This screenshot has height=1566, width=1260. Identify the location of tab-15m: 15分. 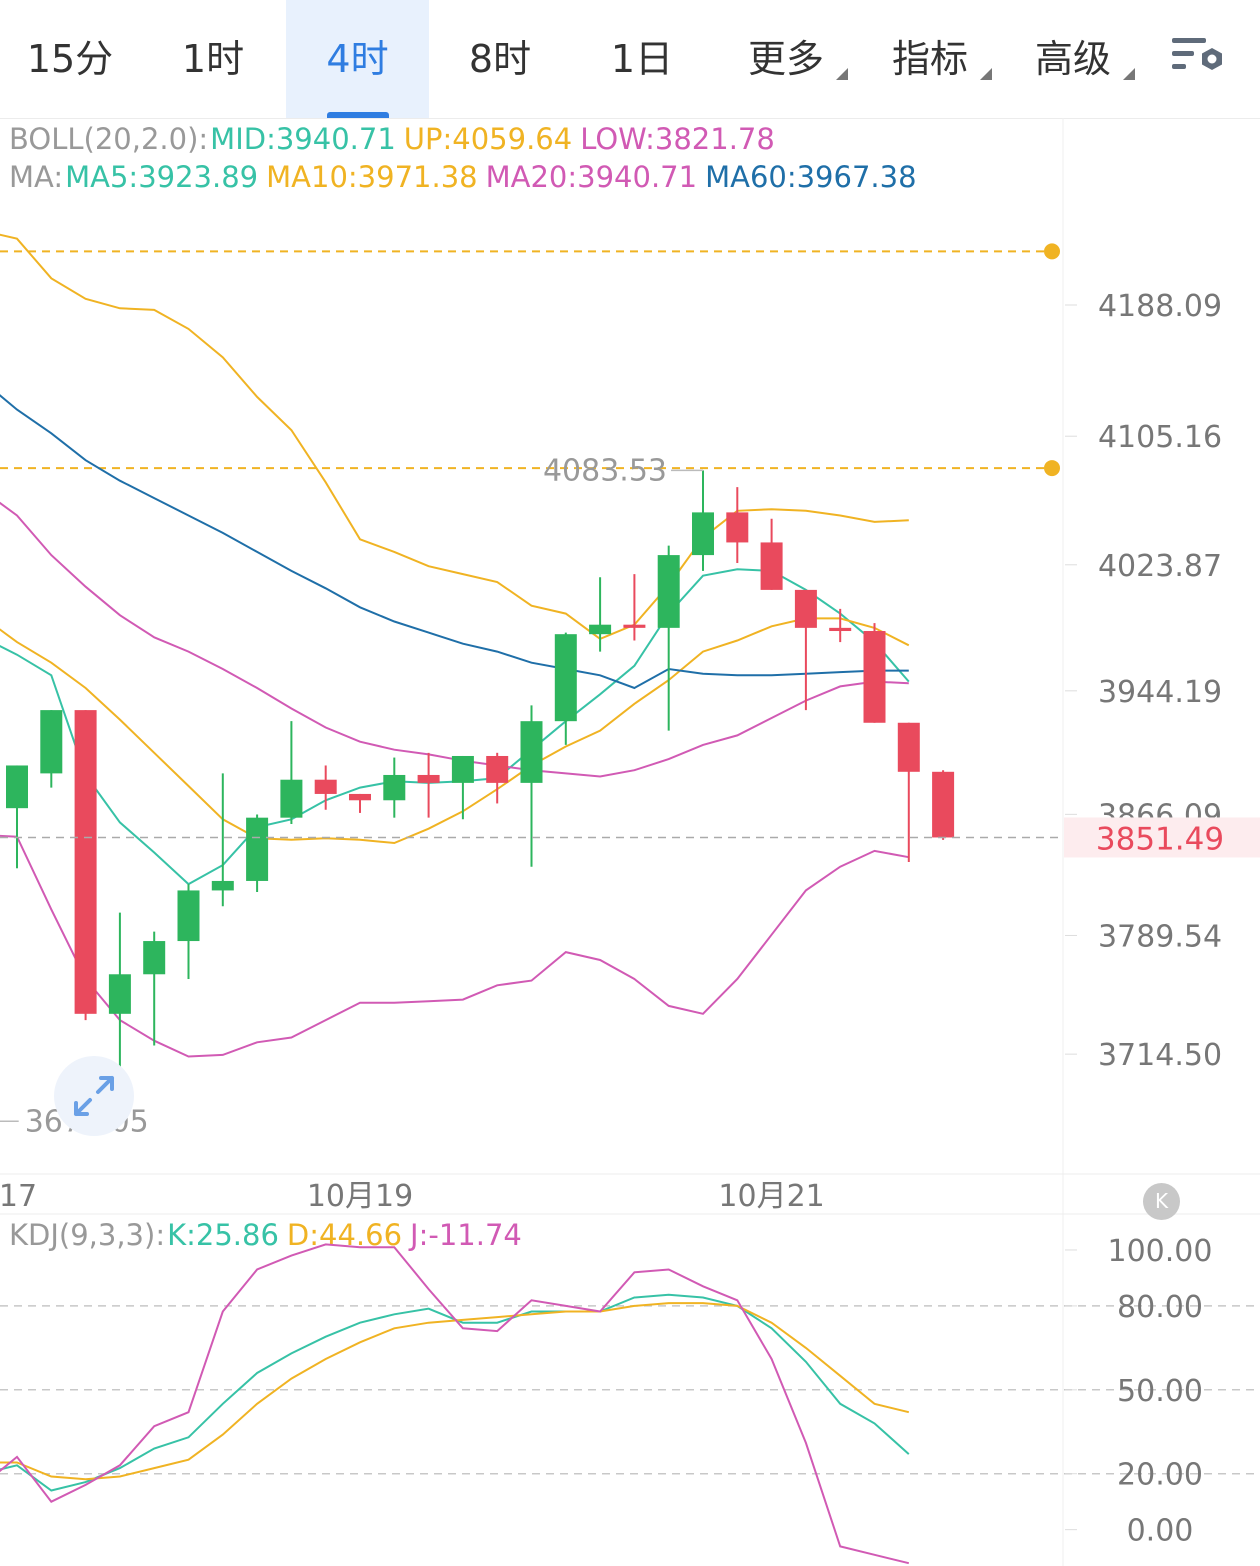
(70, 59).